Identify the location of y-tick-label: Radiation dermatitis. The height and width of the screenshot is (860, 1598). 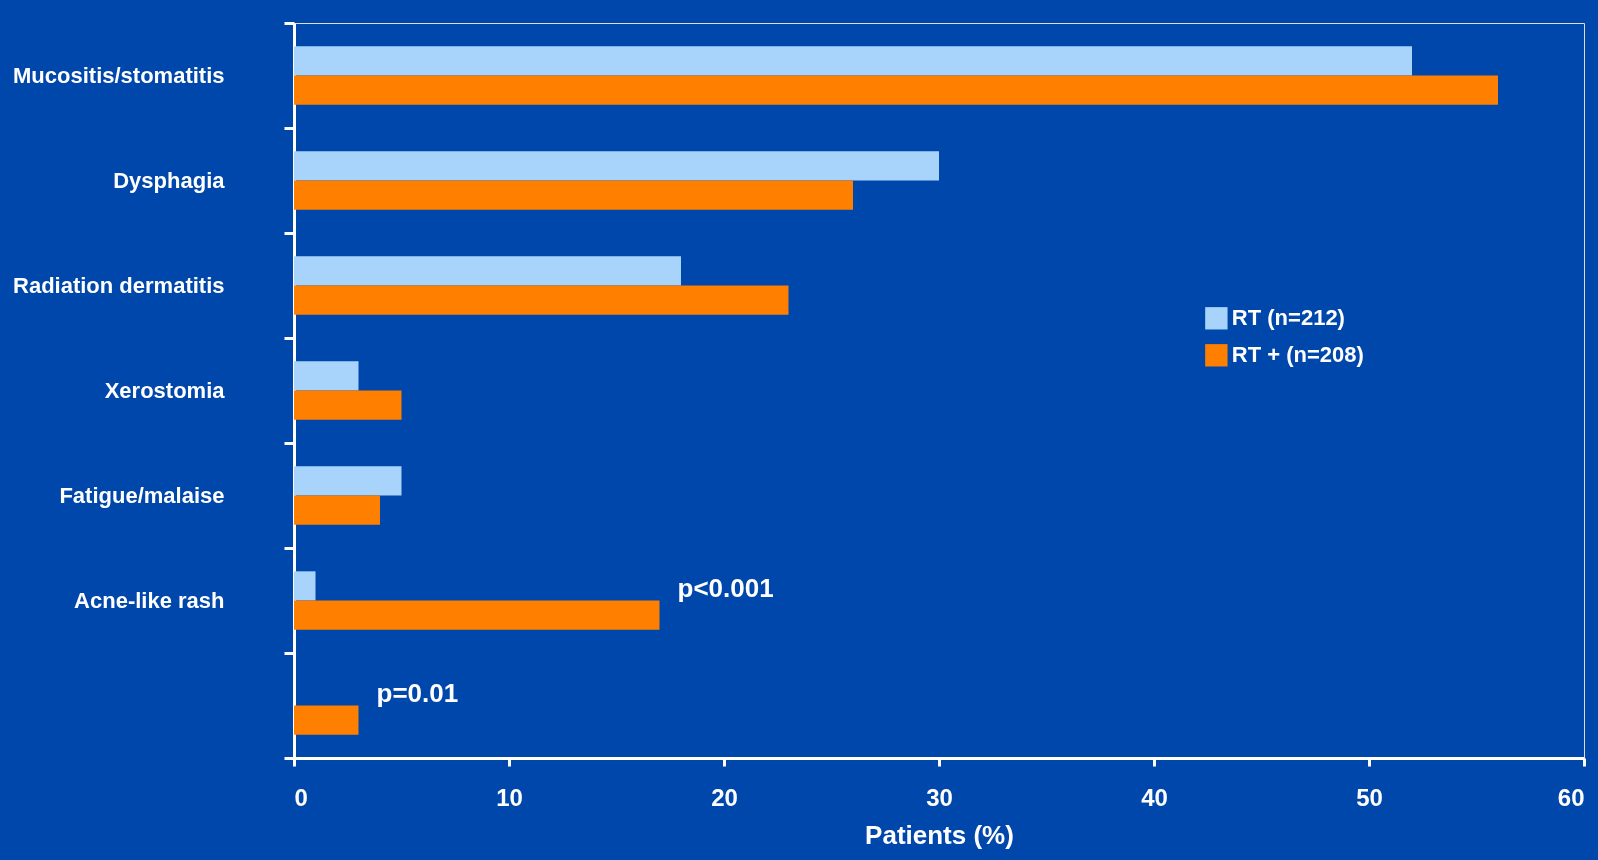
(119, 285).